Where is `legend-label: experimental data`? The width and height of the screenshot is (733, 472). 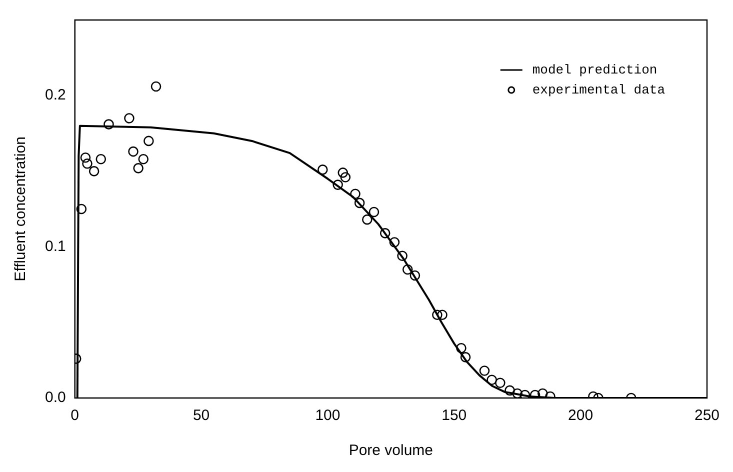
legend-label: experimental data is located at coordinates (599, 90).